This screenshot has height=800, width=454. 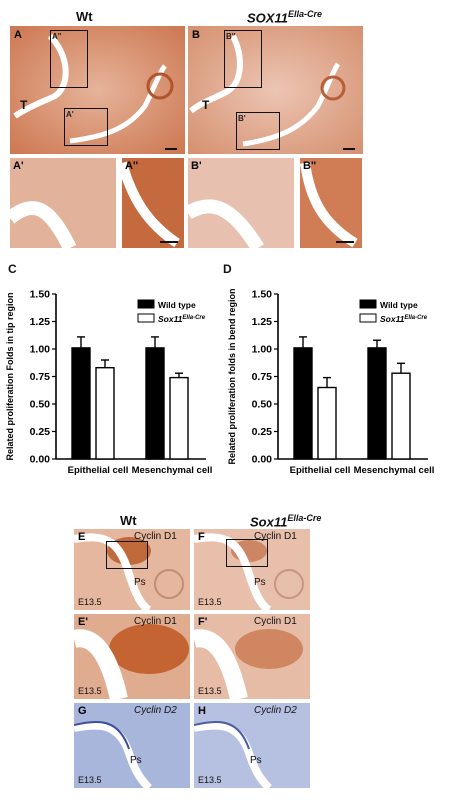 I want to click on chart-d-letter: D, so click(x=227, y=269).